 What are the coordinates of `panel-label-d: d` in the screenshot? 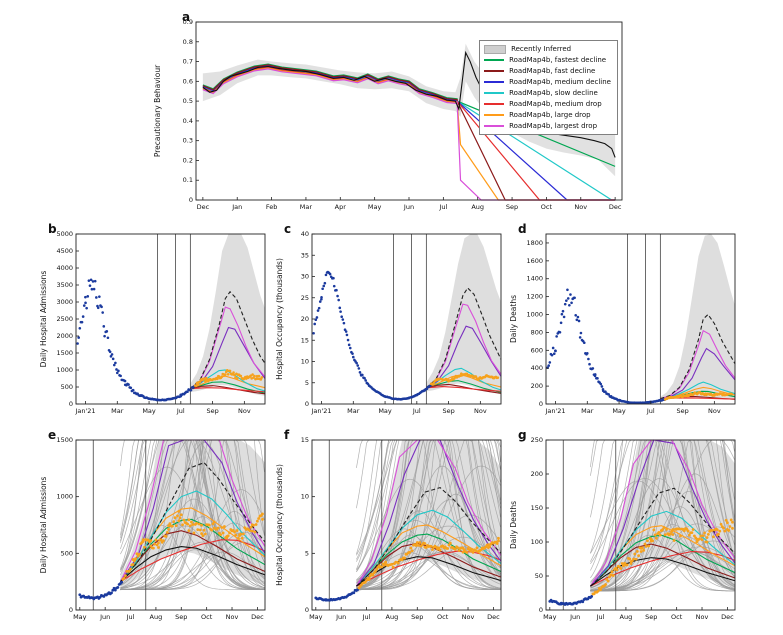 It's located at (522, 229).